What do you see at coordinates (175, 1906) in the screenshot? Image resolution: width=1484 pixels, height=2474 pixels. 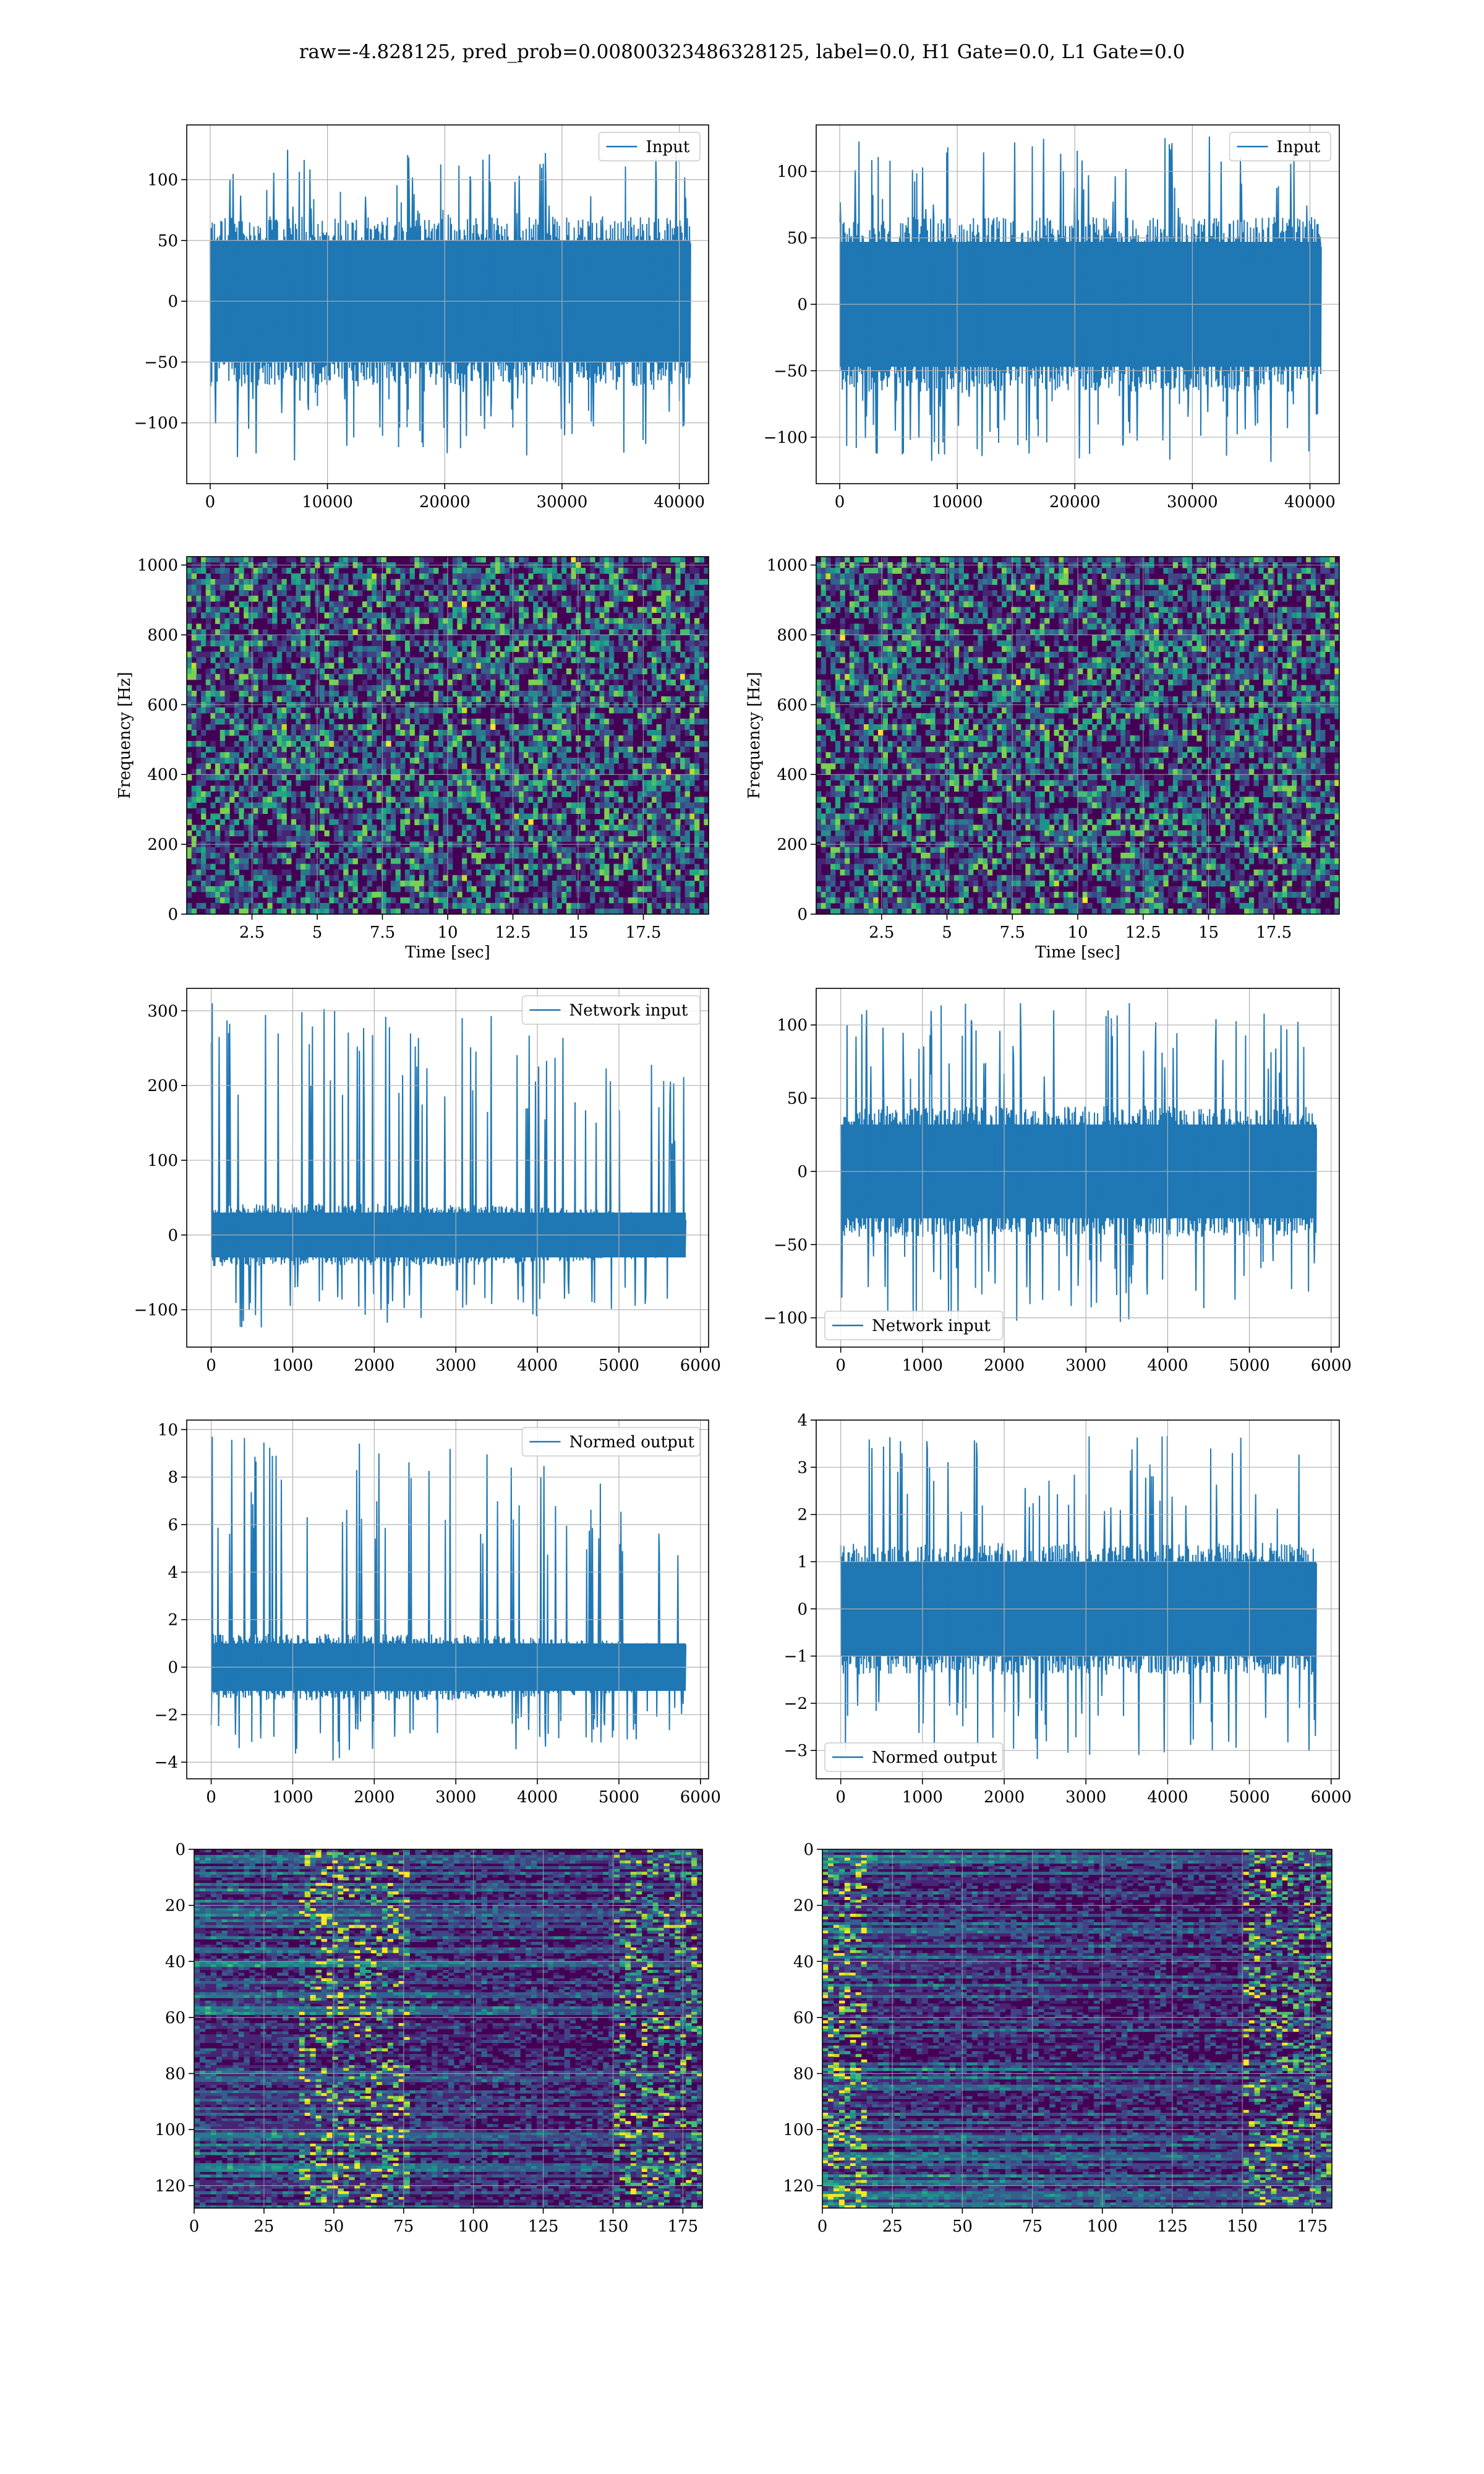 I see `tick-label-y: 20` at bounding box center [175, 1906].